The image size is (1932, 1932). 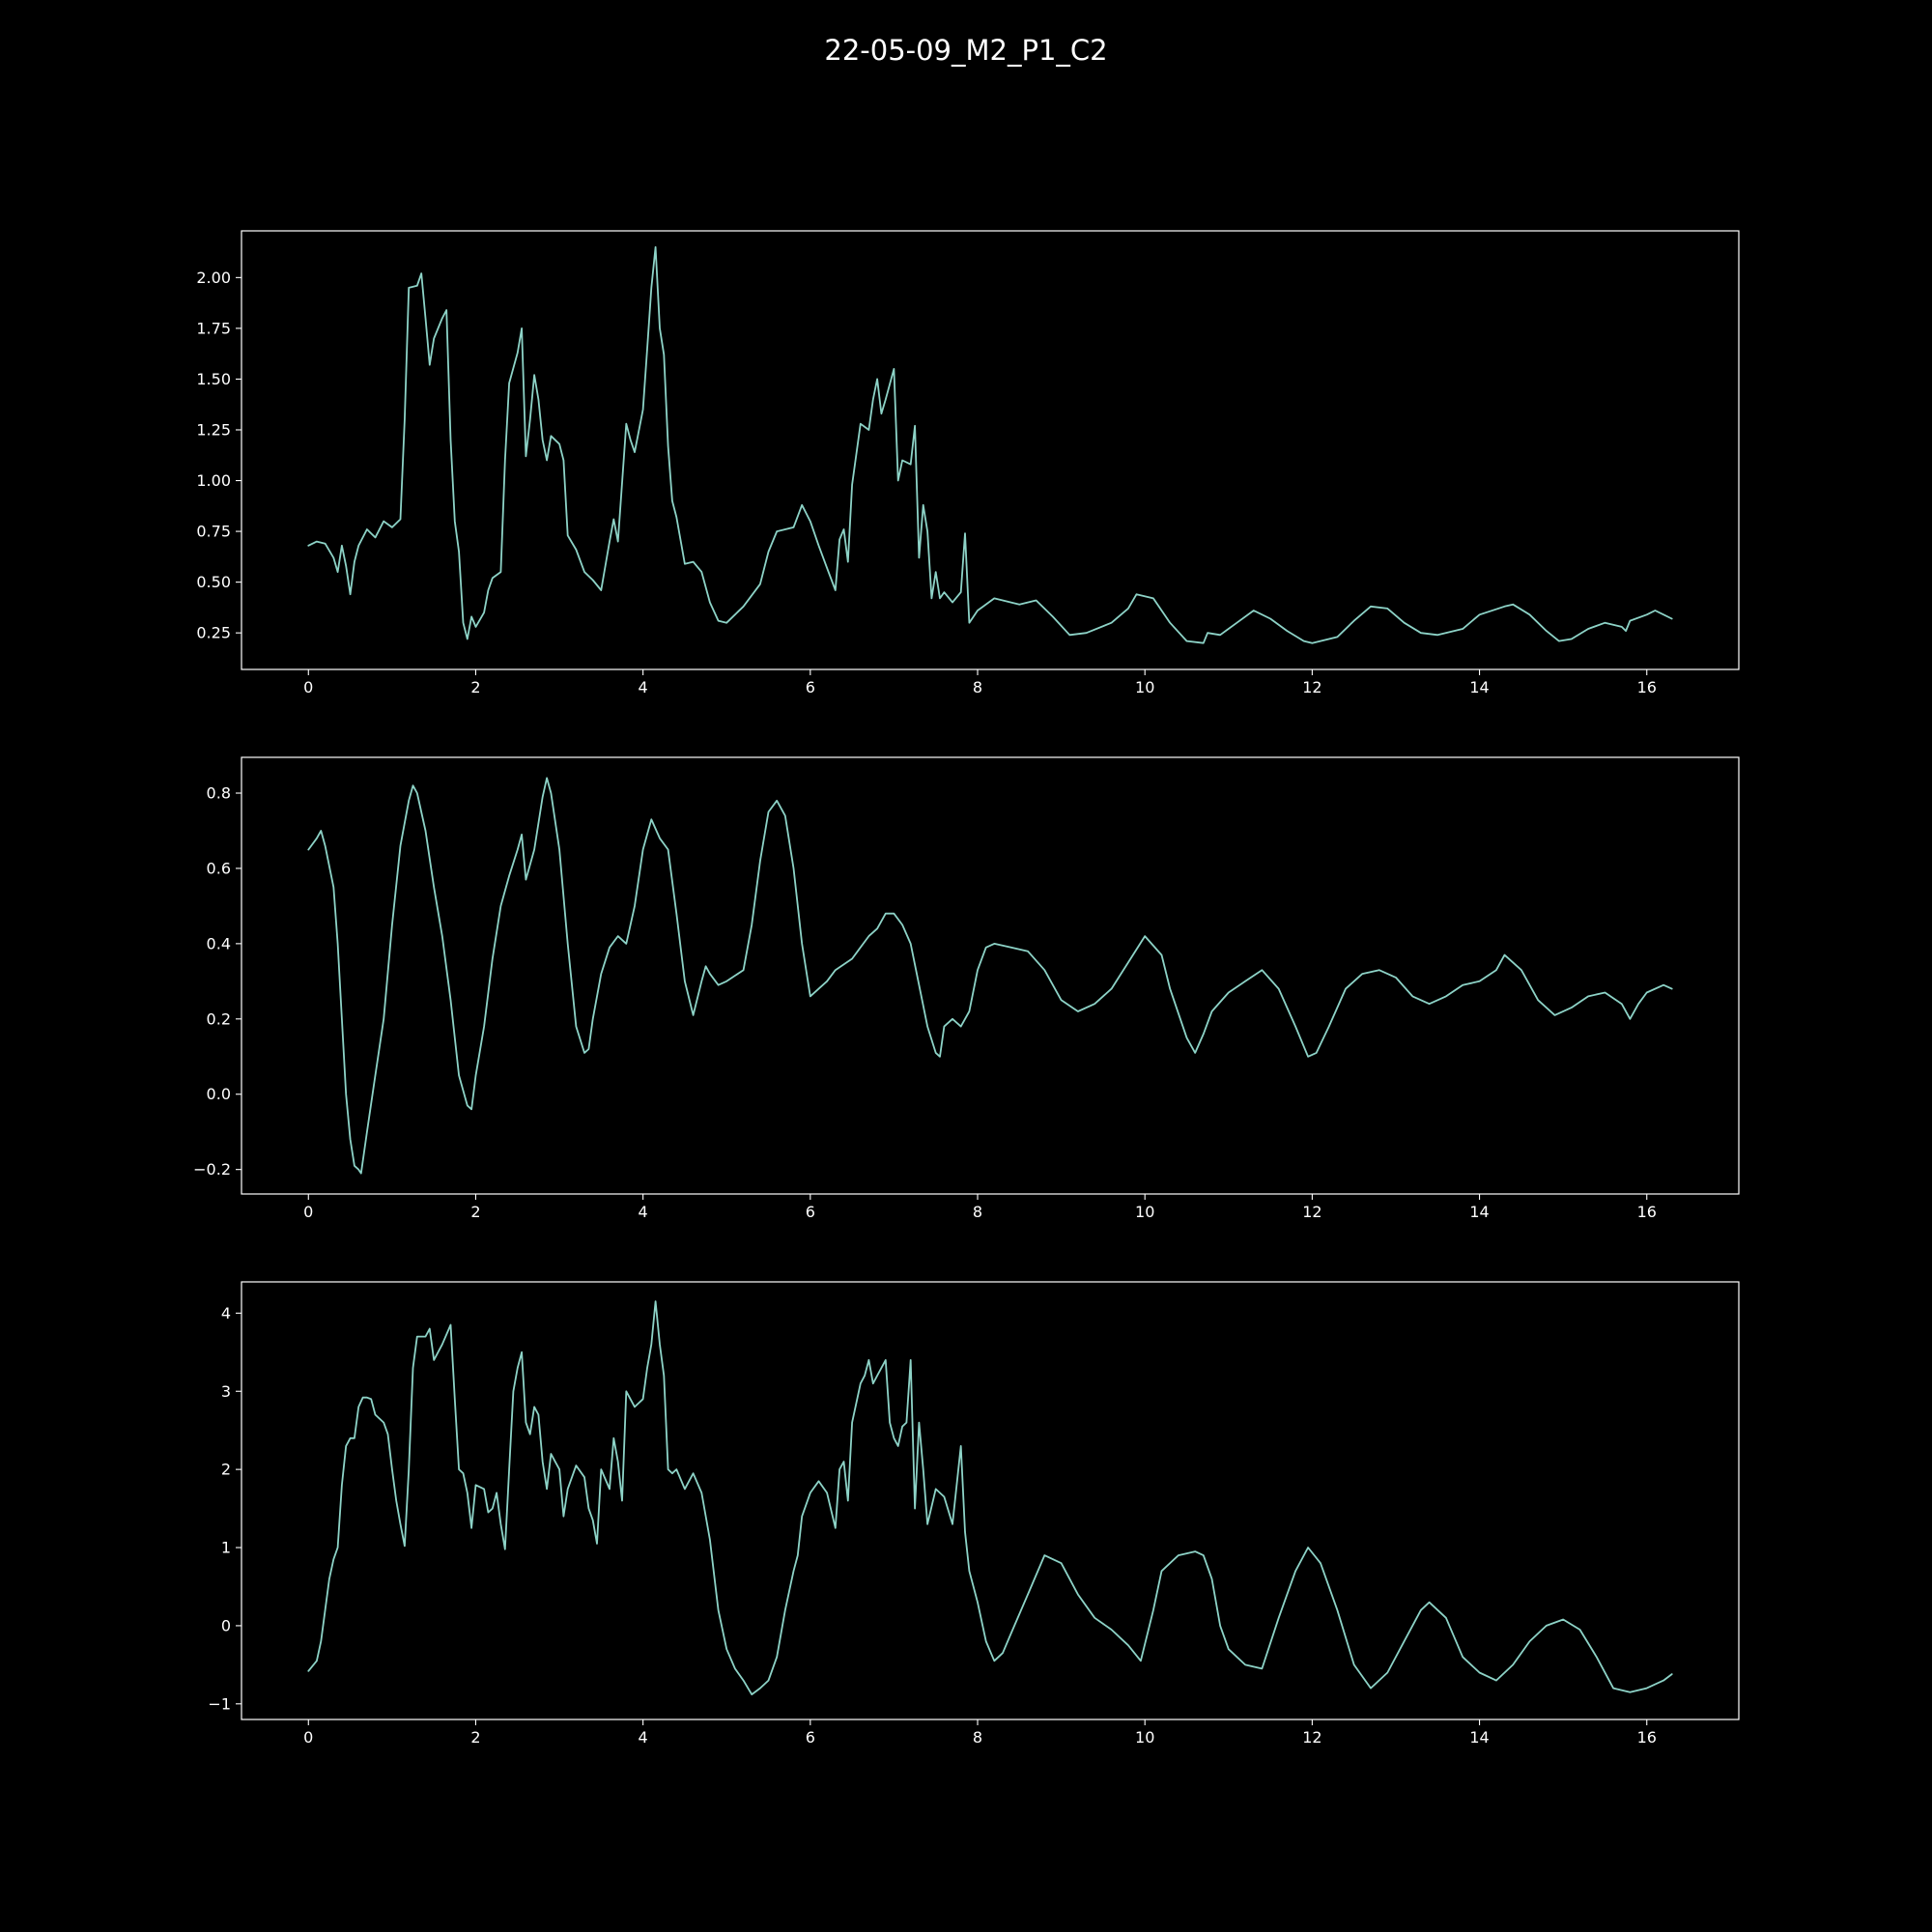 What do you see at coordinates (213, 480) in the screenshot?
I see `y-tick-label: 1.00` at bounding box center [213, 480].